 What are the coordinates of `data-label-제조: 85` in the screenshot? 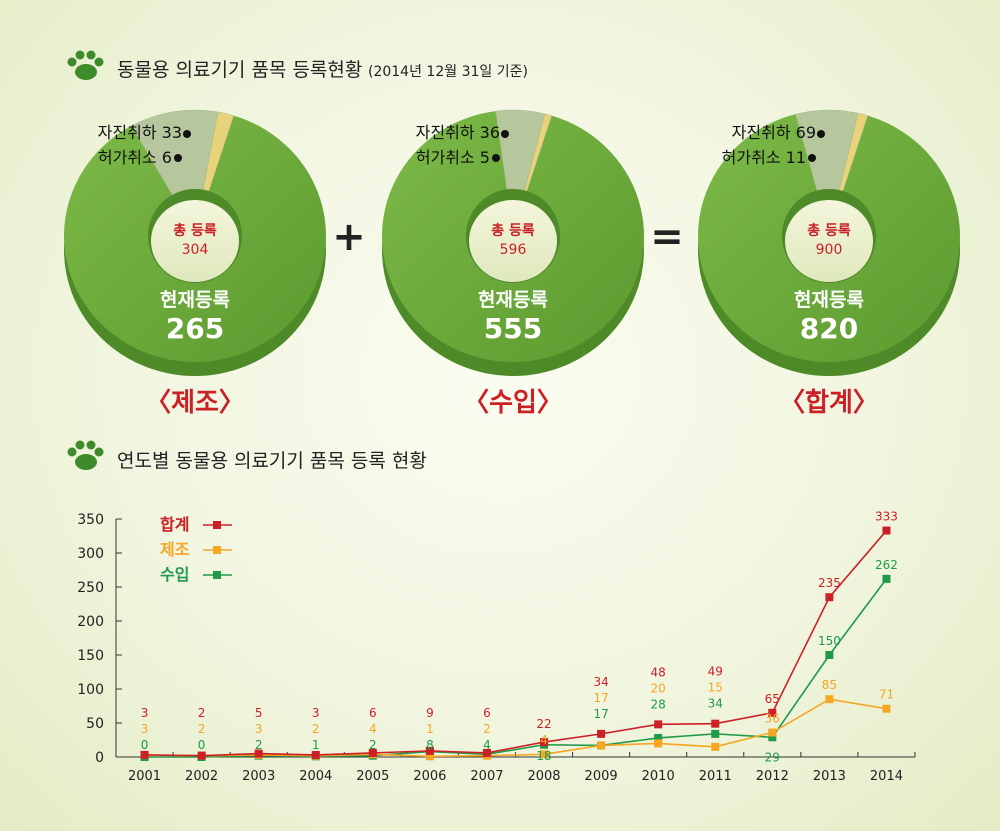 It's located at (829, 685).